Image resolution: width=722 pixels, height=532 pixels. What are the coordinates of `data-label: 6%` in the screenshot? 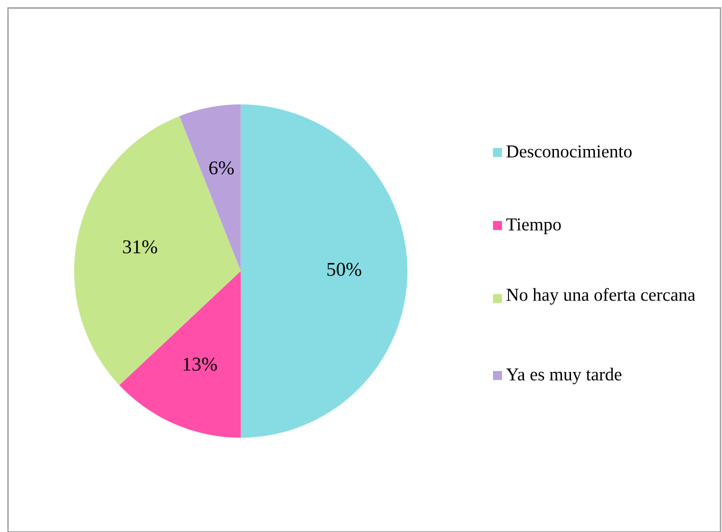 It's located at (221, 167).